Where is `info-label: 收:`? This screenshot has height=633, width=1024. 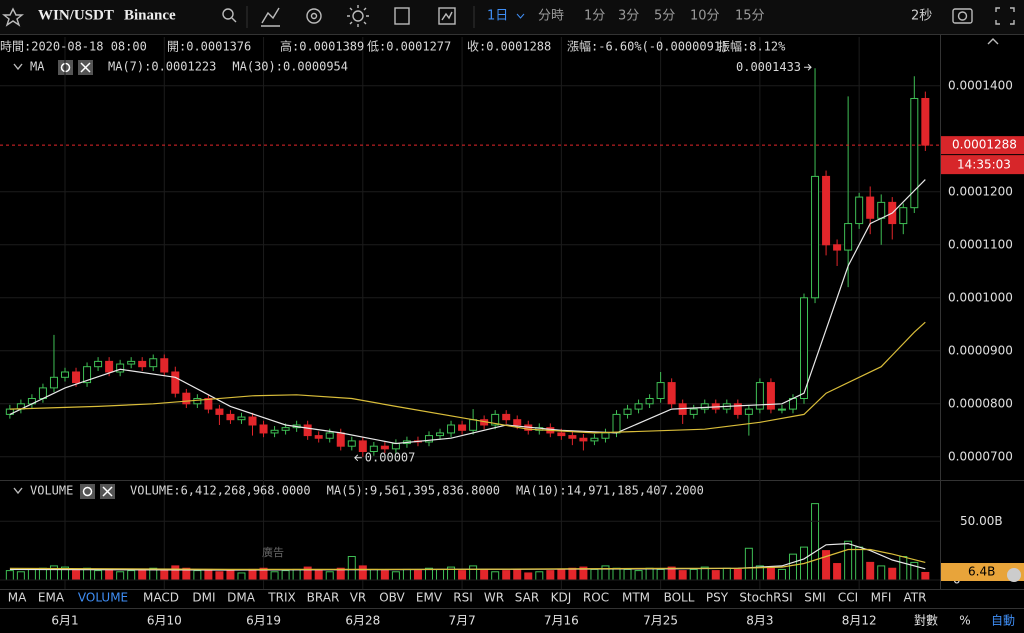 info-label: 收: is located at coordinates (476, 47).